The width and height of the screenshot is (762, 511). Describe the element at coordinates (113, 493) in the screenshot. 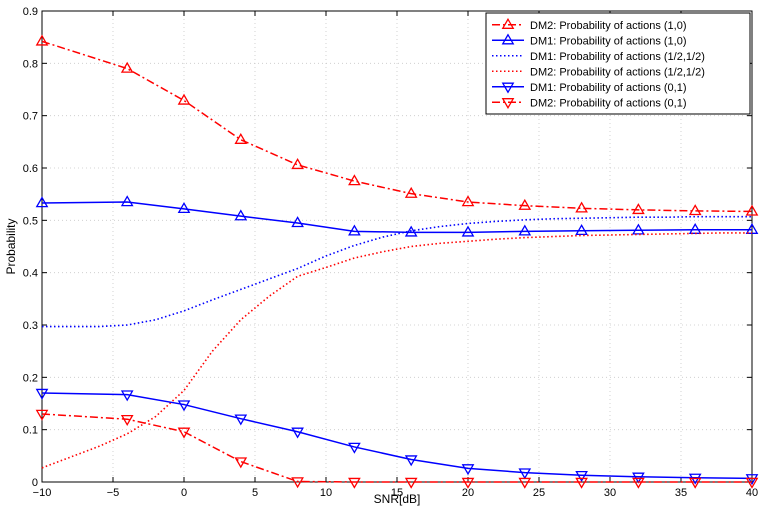

I see `x-tick-label: −5` at that location.